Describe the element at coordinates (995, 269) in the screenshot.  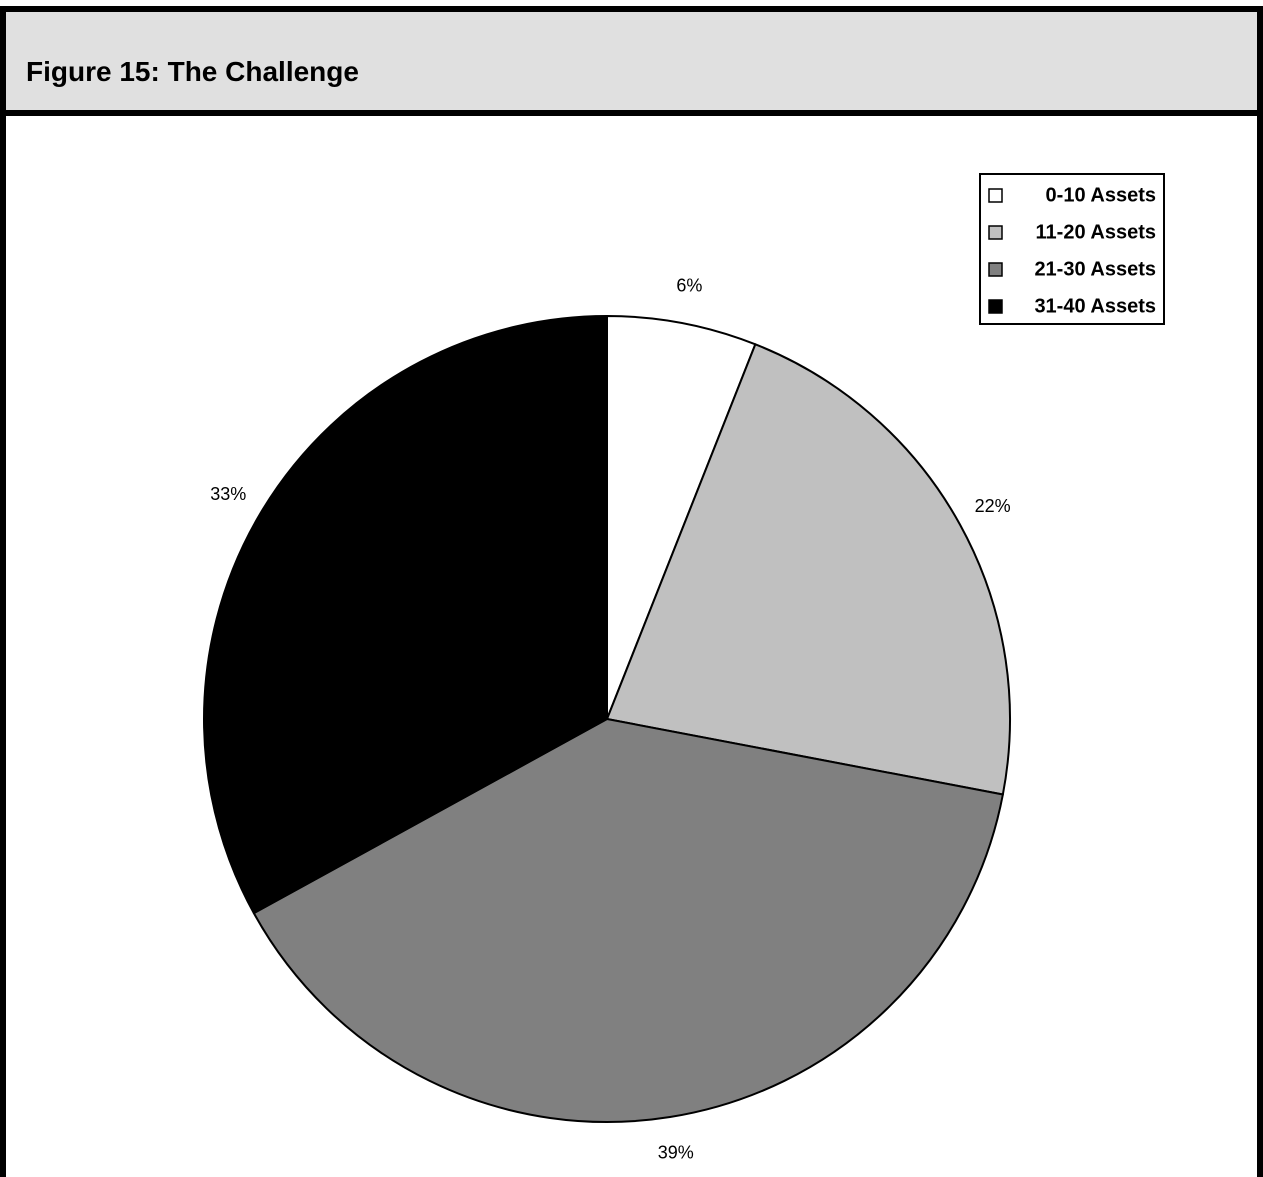
I see `legend-swatch-21-30-assets` at that location.